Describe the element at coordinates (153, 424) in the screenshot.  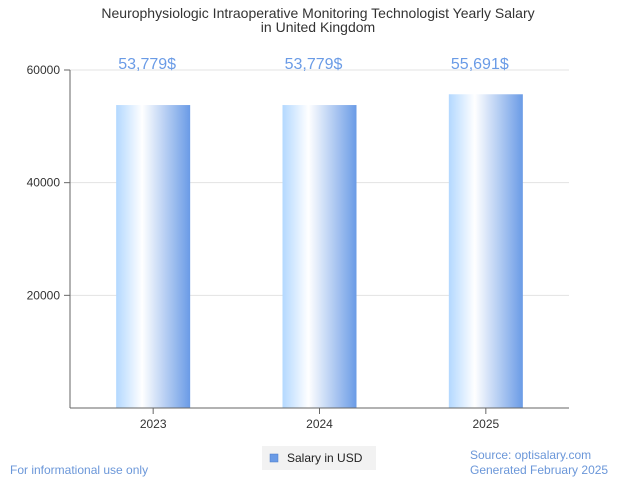
I see `x-tick-label: 2023` at that location.